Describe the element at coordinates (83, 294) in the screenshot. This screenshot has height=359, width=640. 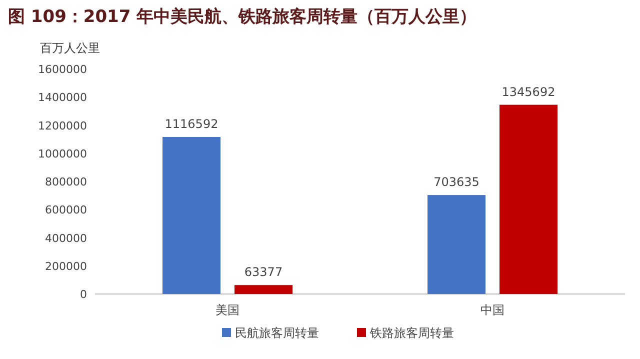
I see `y-tick-label: 0` at that location.